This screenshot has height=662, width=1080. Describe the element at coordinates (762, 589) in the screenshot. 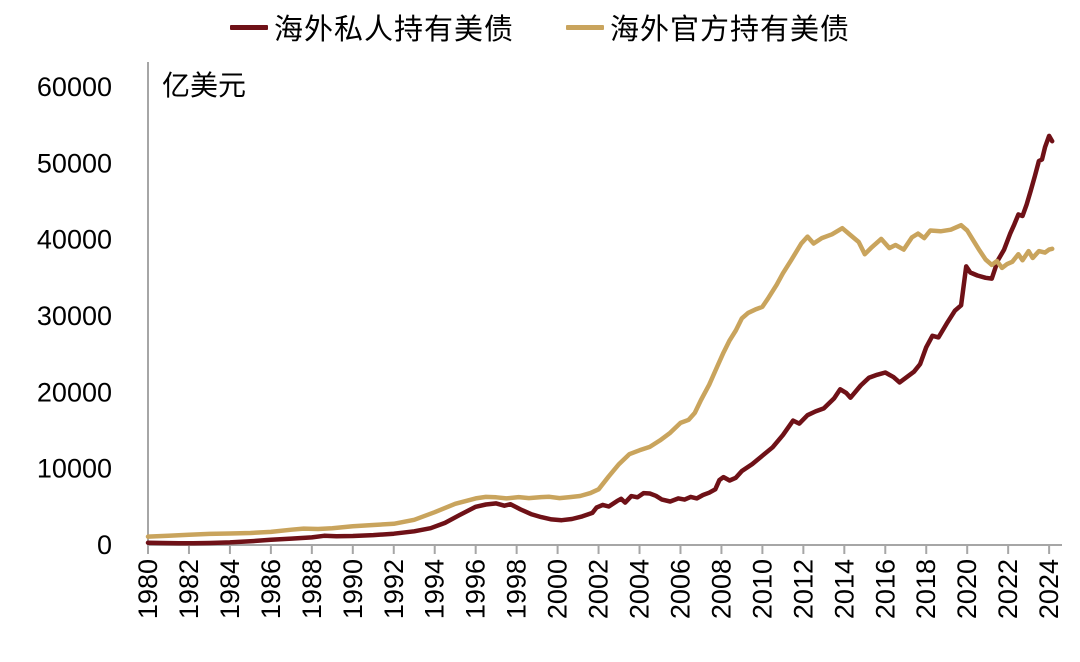

I see `x-tick-label: 2010` at that location.